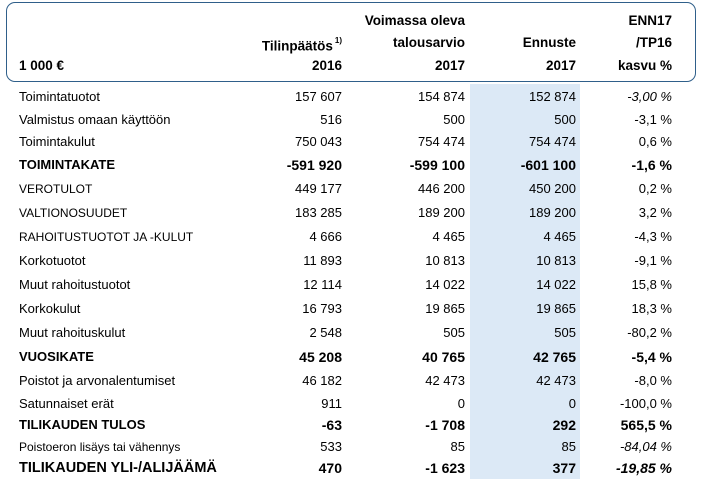 The height and width of the screenshot is (486, 704). Describe the element at coordinates (445, 468) in the screenshot. I see `cell-ta2017: -1 623` at that location.